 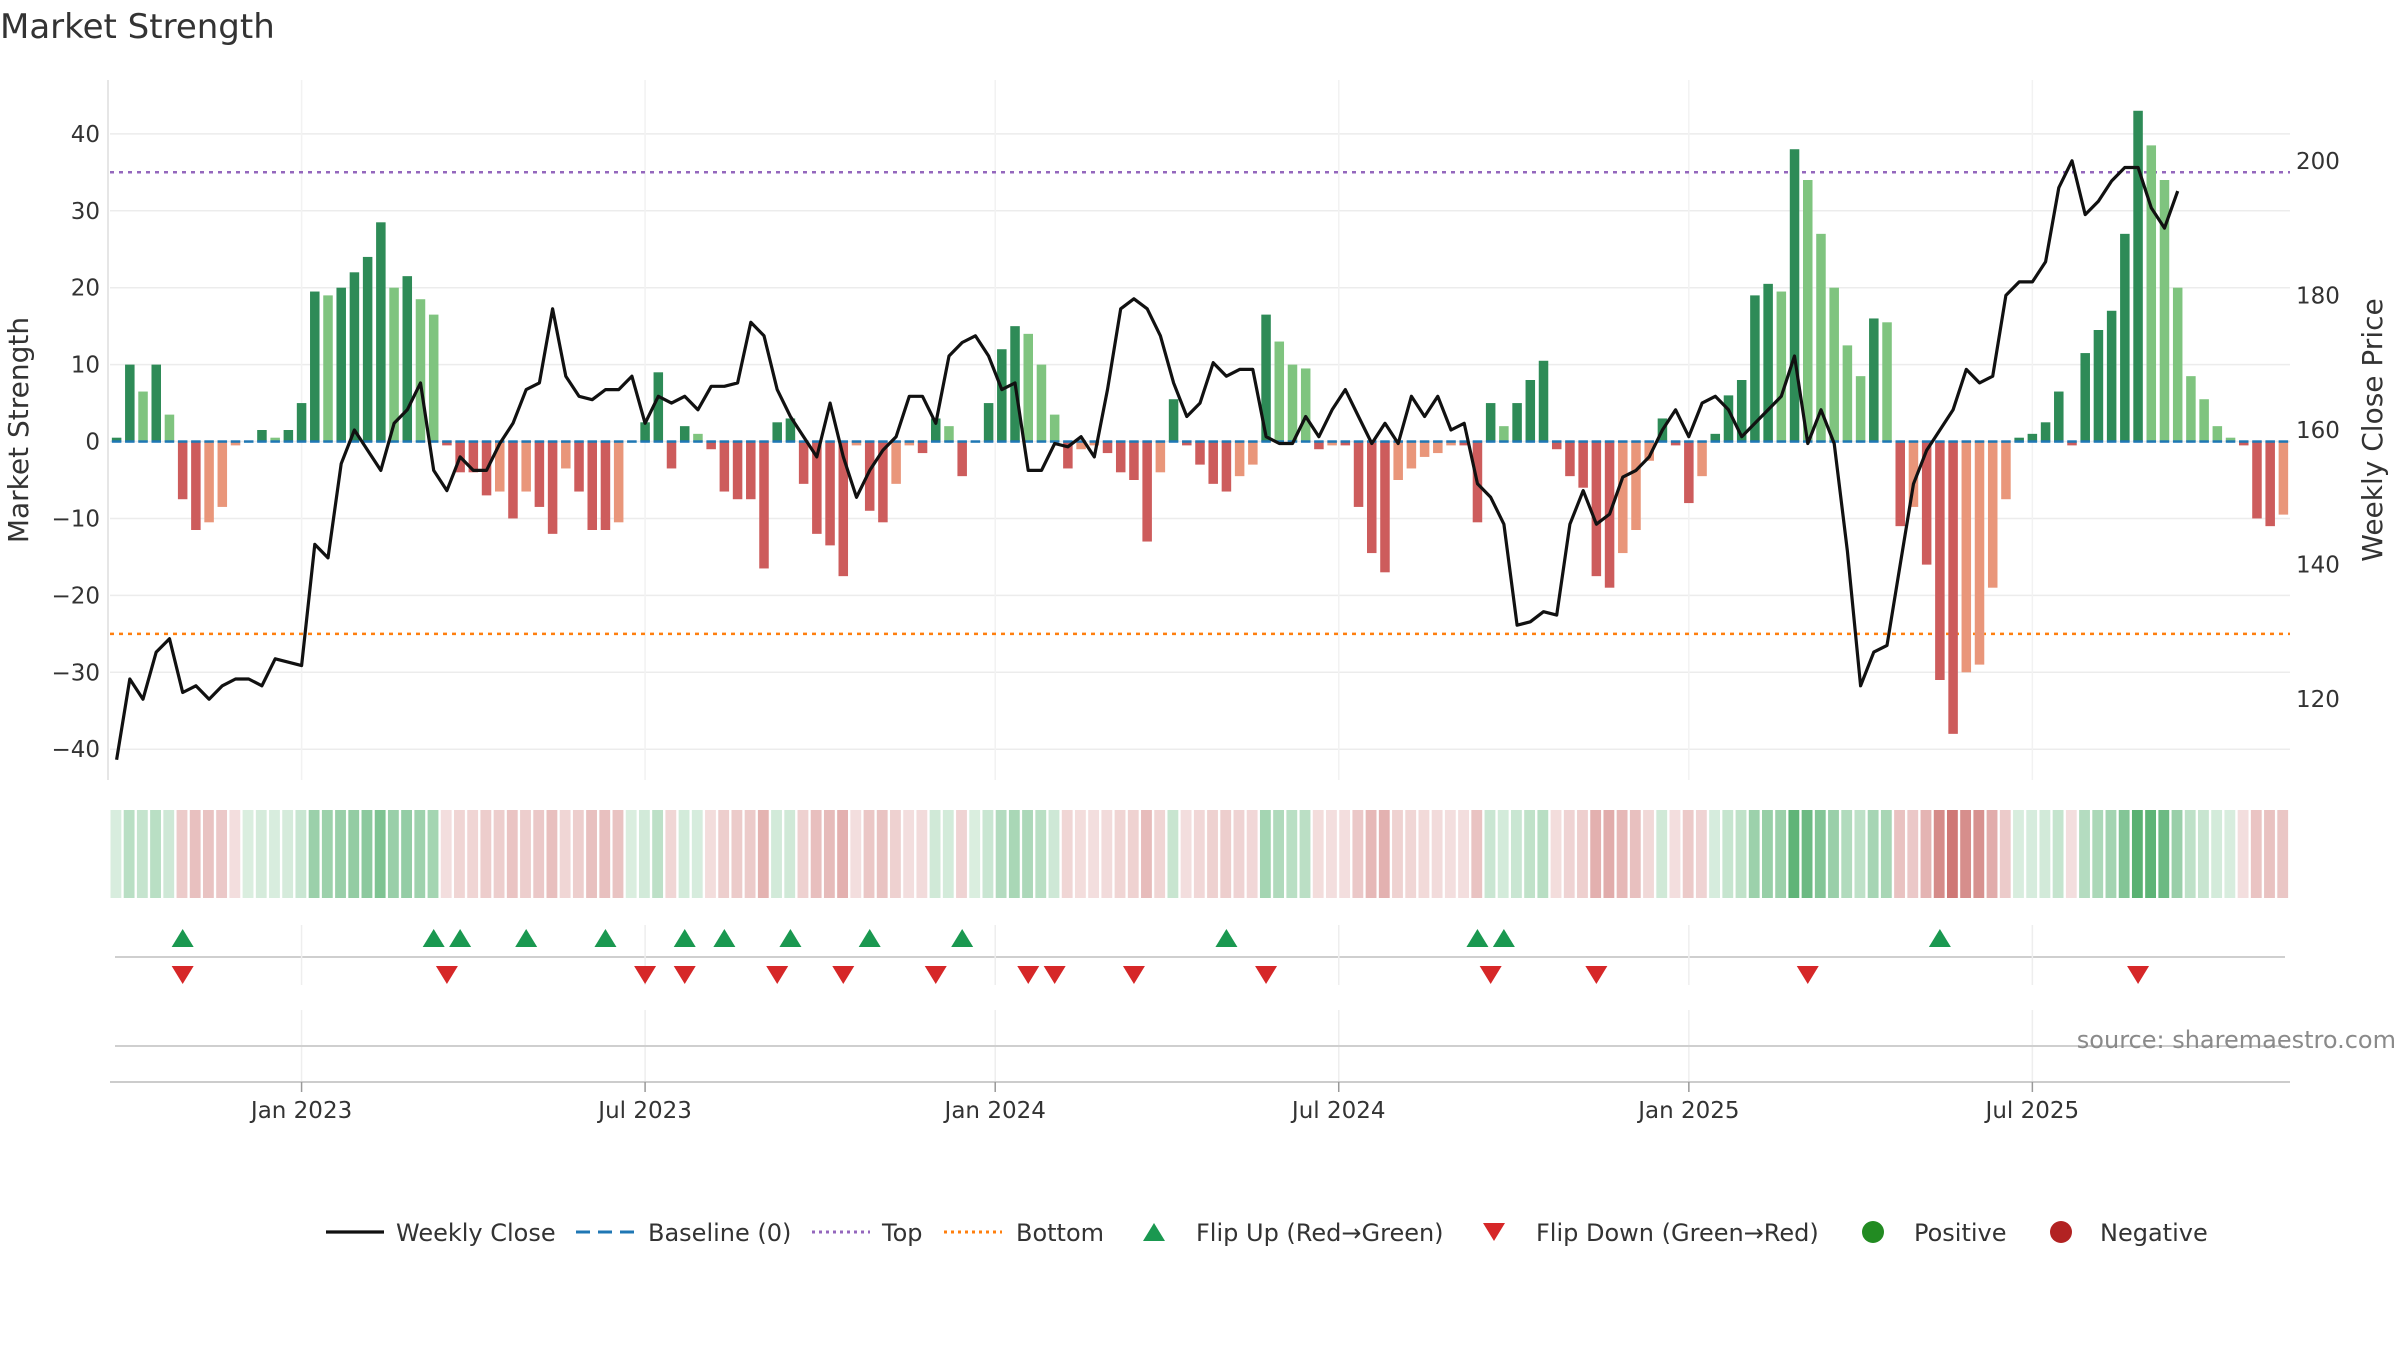 What do you see at coordinates (300, 1111) in the screenshot?
I see `x-tick-label-0: Jan 2023` at bounding box center [300, 1111].